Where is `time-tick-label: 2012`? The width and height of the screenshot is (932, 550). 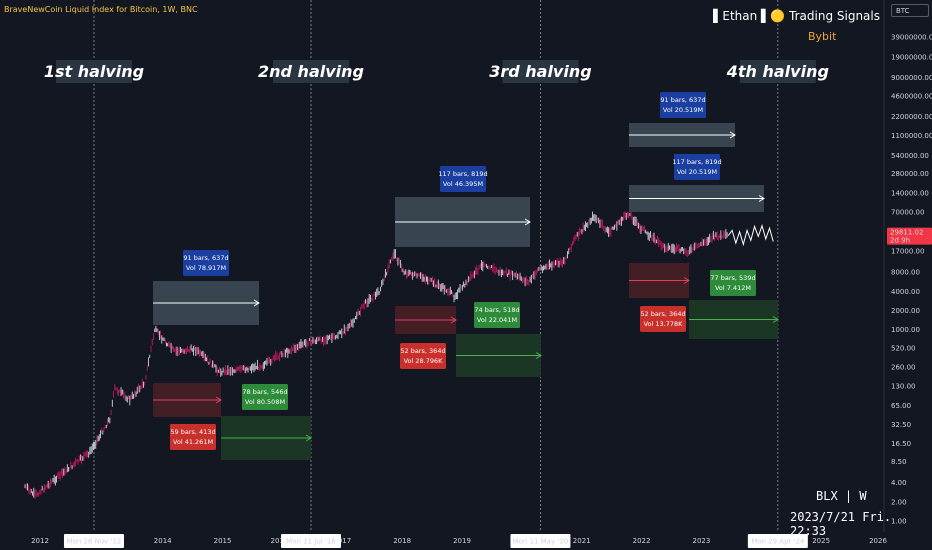
time-tick-label: 2012 is located at coordinates (40, 541).